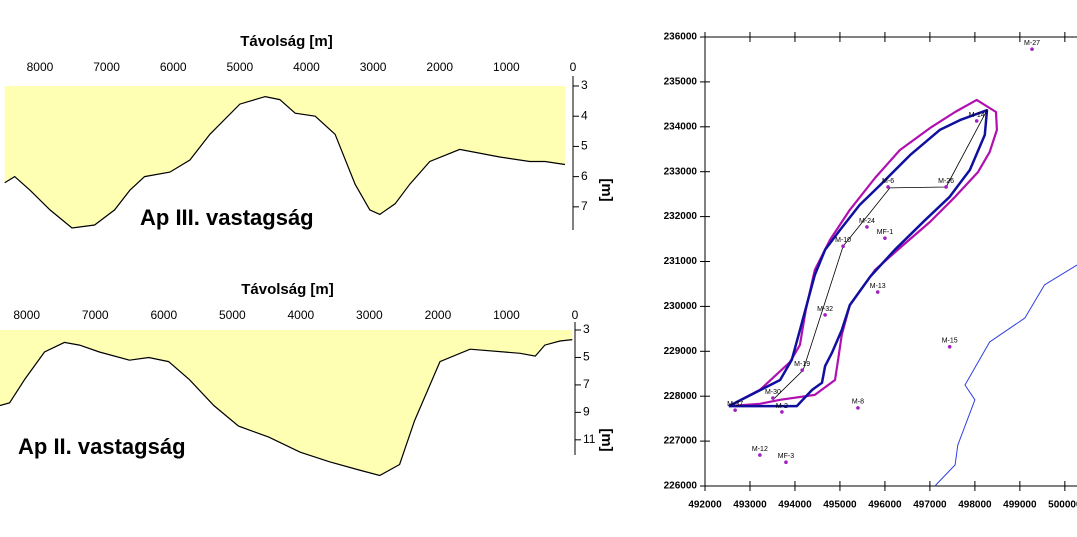  What do you see at coordinates (858, 402) in the screenshot?
I see `well-label: M-8` at bounding box center [858, 402].